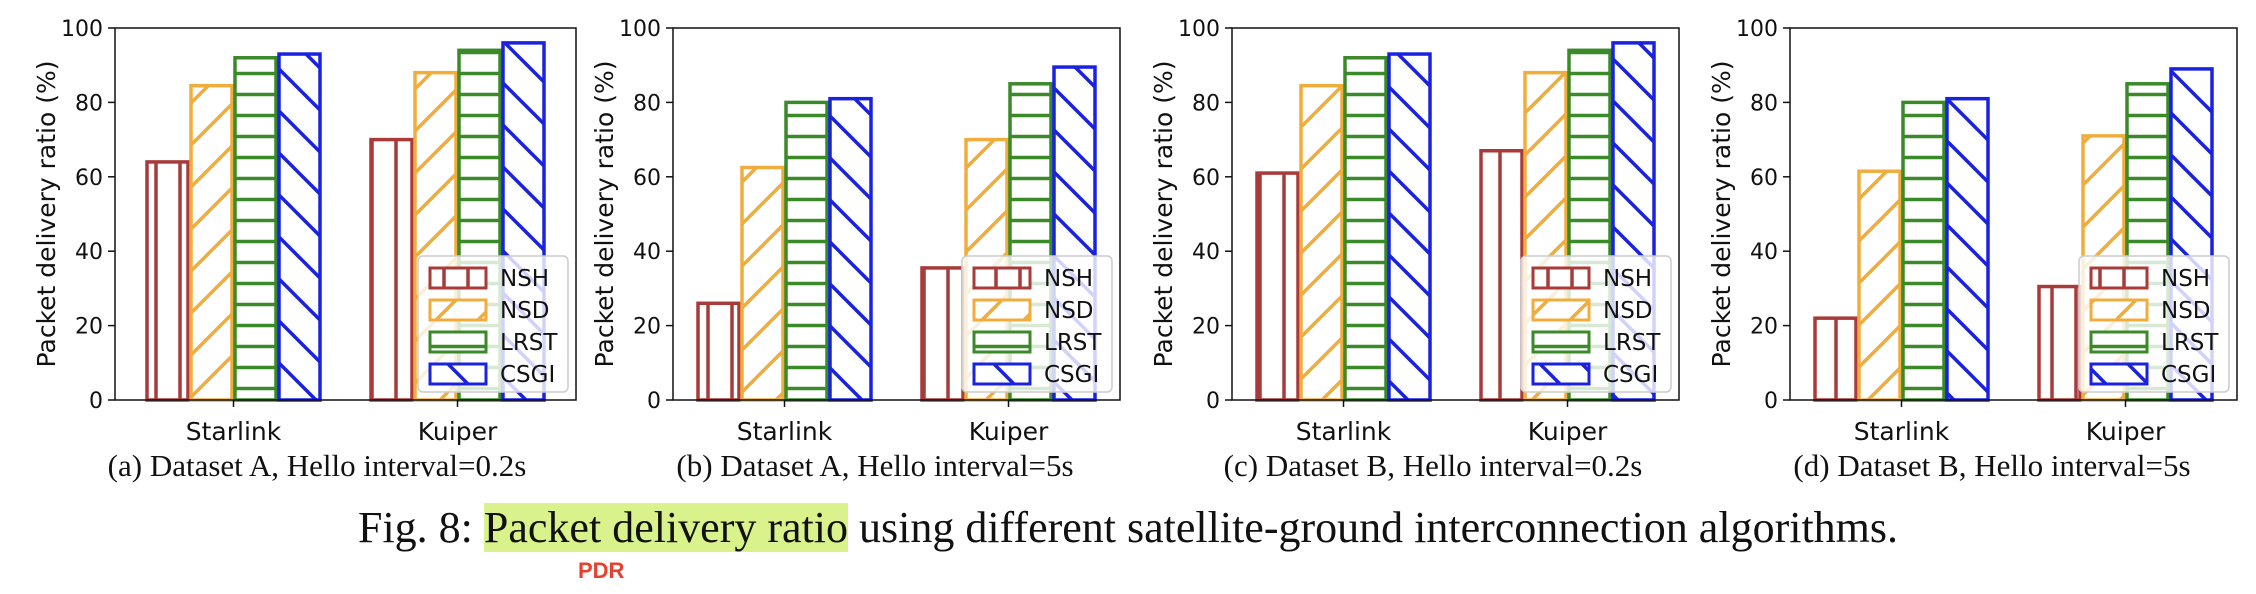 Image resolution: width=2256 pixels, height=594 pixels. Describe the element at coordinates (1992, 465) in the screenshot. I see `subcaption-d: (d) Dataset B, Hello interval=5s` at that location.